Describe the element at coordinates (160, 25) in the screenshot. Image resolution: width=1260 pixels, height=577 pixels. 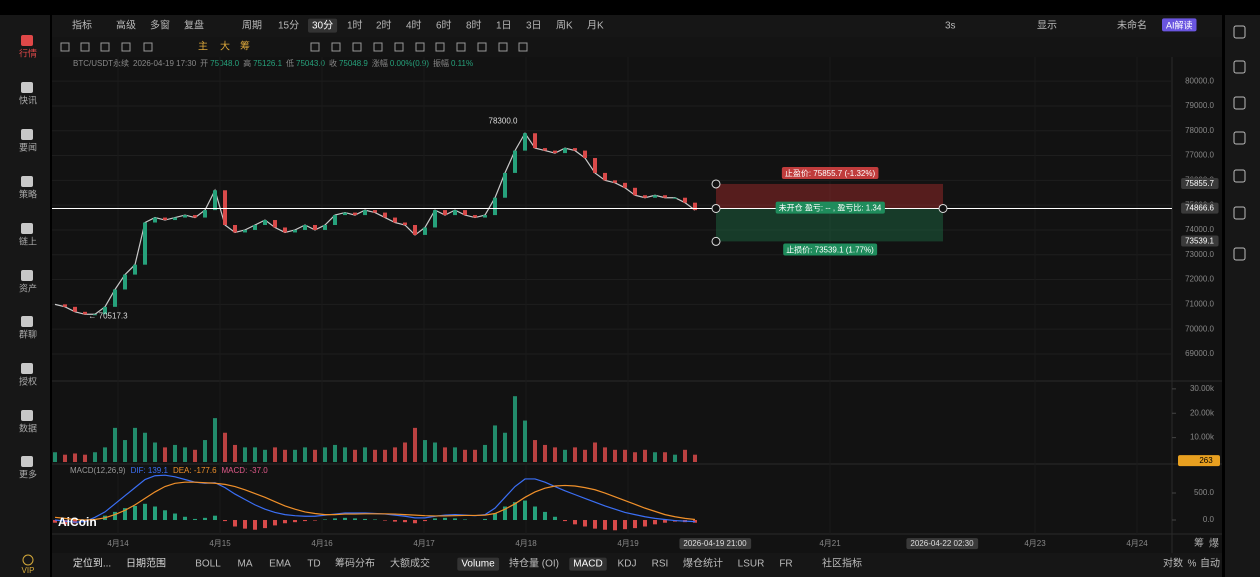
I see `toolbar-button: 多窗` at that location.